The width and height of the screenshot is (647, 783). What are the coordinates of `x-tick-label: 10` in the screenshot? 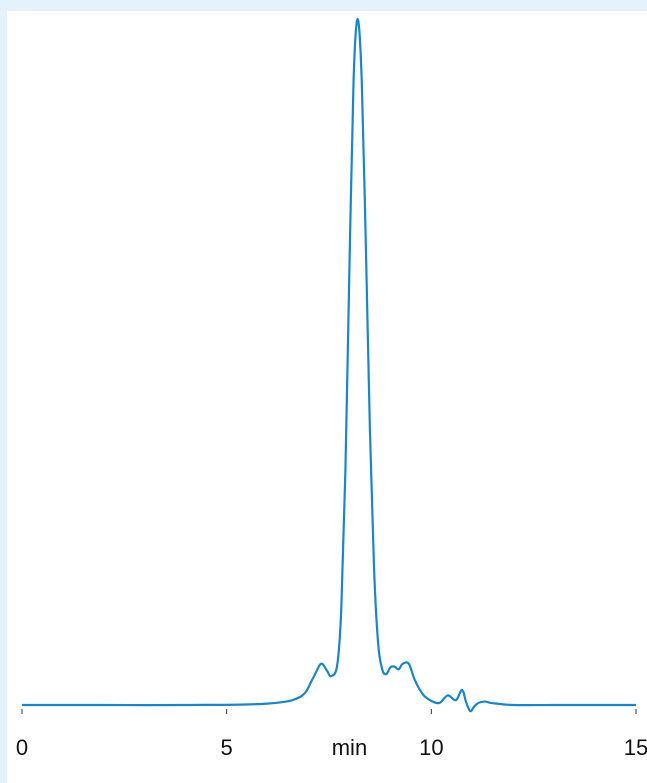 It's located at (431, 747).